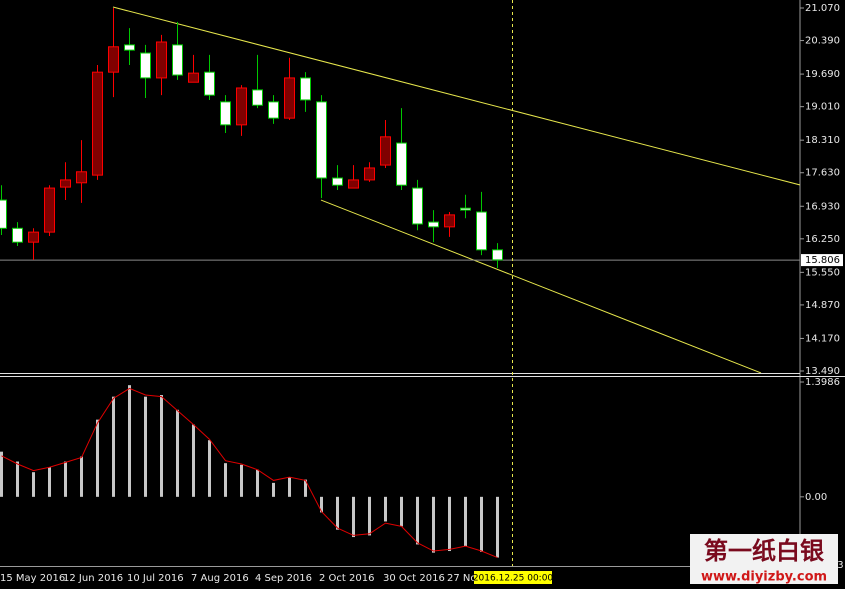 The image size is (845, 589). Describe the element at coordinates (822, 272) in the screenshot. I see `y-tick-label: 15.550` at that location.